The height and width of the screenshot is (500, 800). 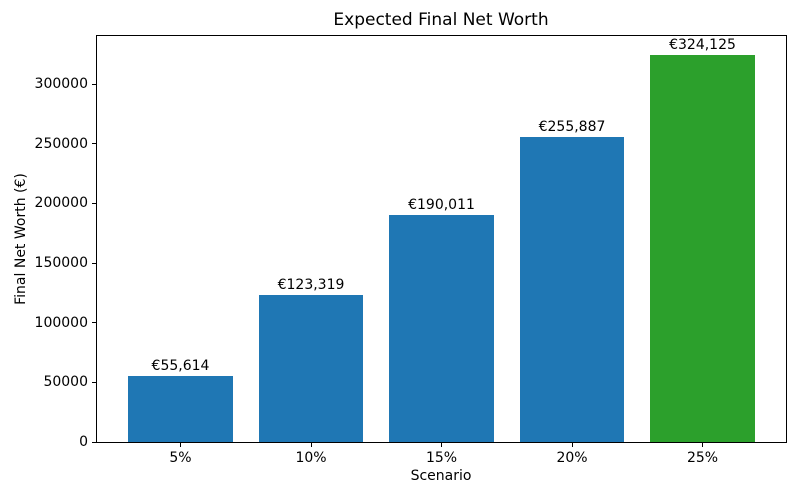 What do you see at coordinates (180, 458) in the screenshot?
I see `x-tick-label: 5%` at bounding box center [180, 458].